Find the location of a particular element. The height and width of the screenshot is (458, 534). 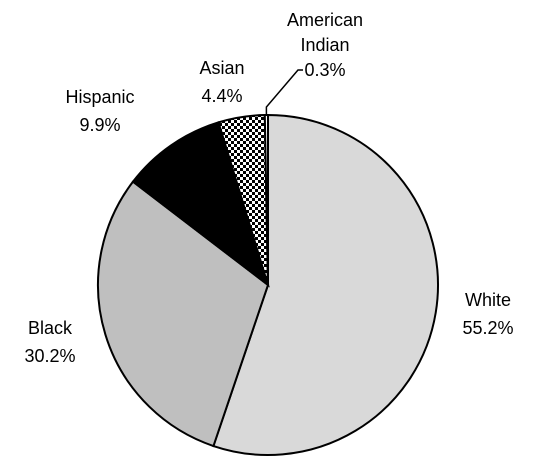

slice-name-asian: Asian is located at coordinates (221, 68).